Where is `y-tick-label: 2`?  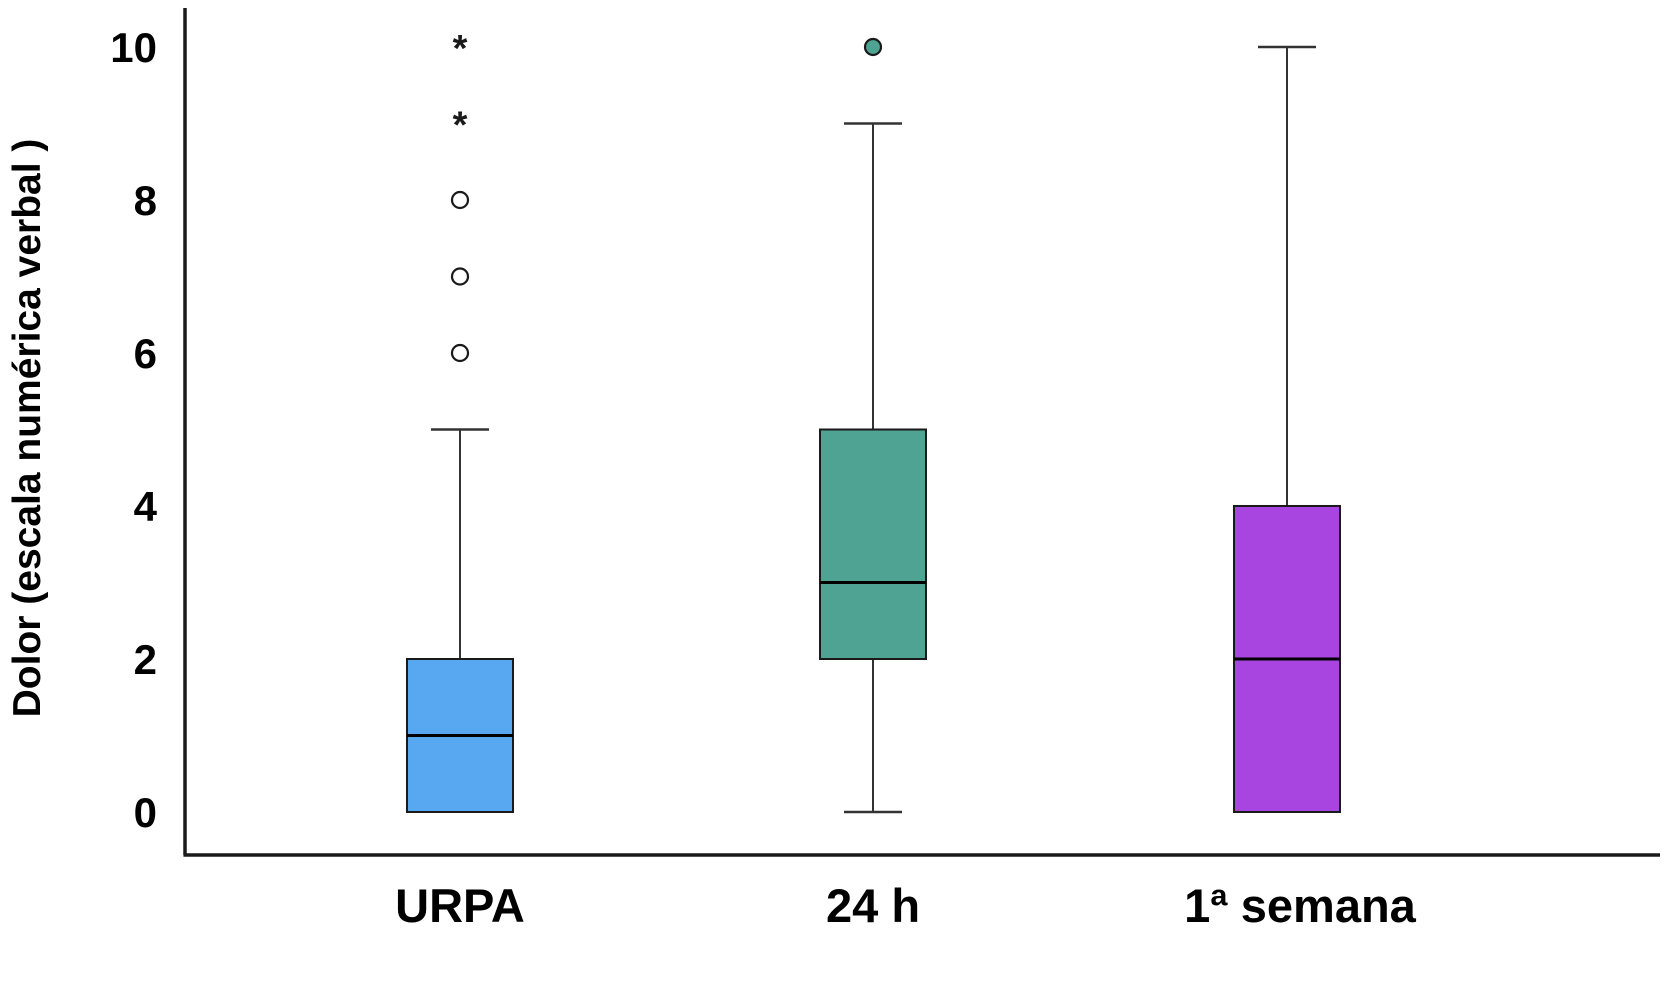 y-tick-label: 2 is located at coordinates (145, 659).